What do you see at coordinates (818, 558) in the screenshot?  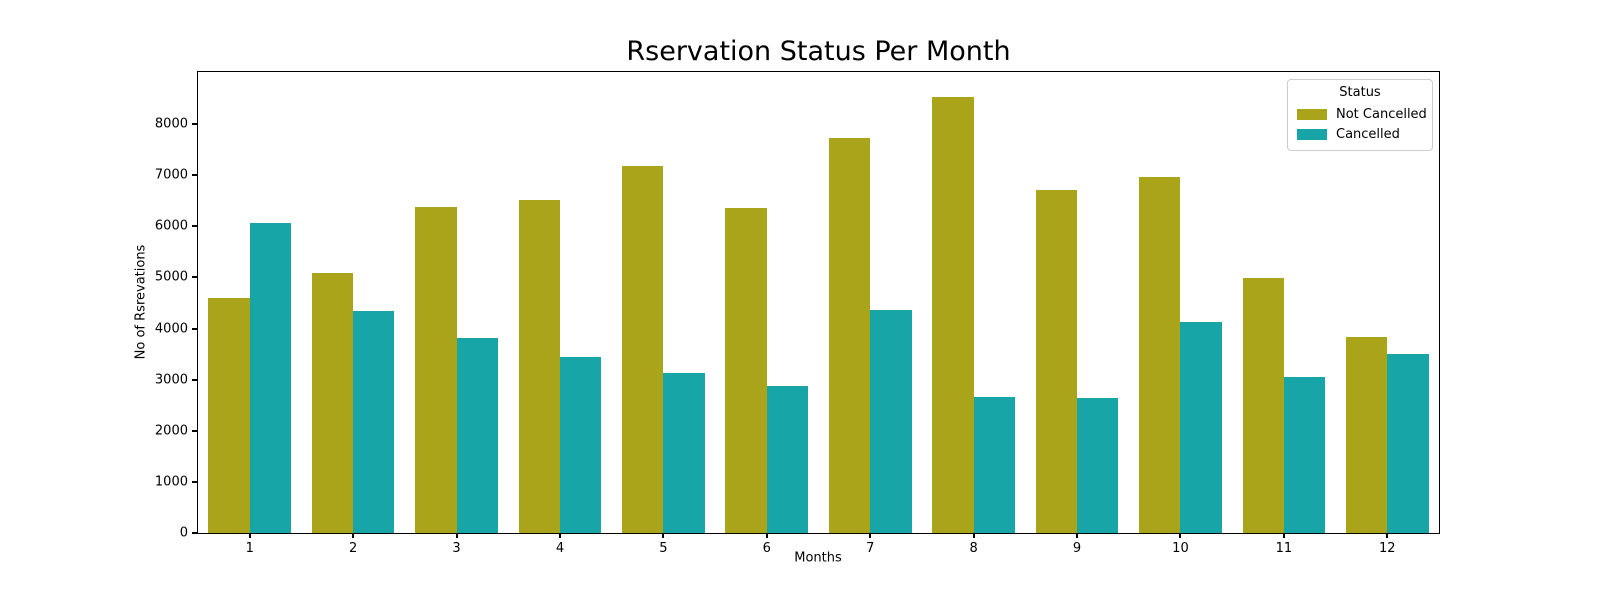 I see `x-axis-label: Months` at bounding box center [818, 558].